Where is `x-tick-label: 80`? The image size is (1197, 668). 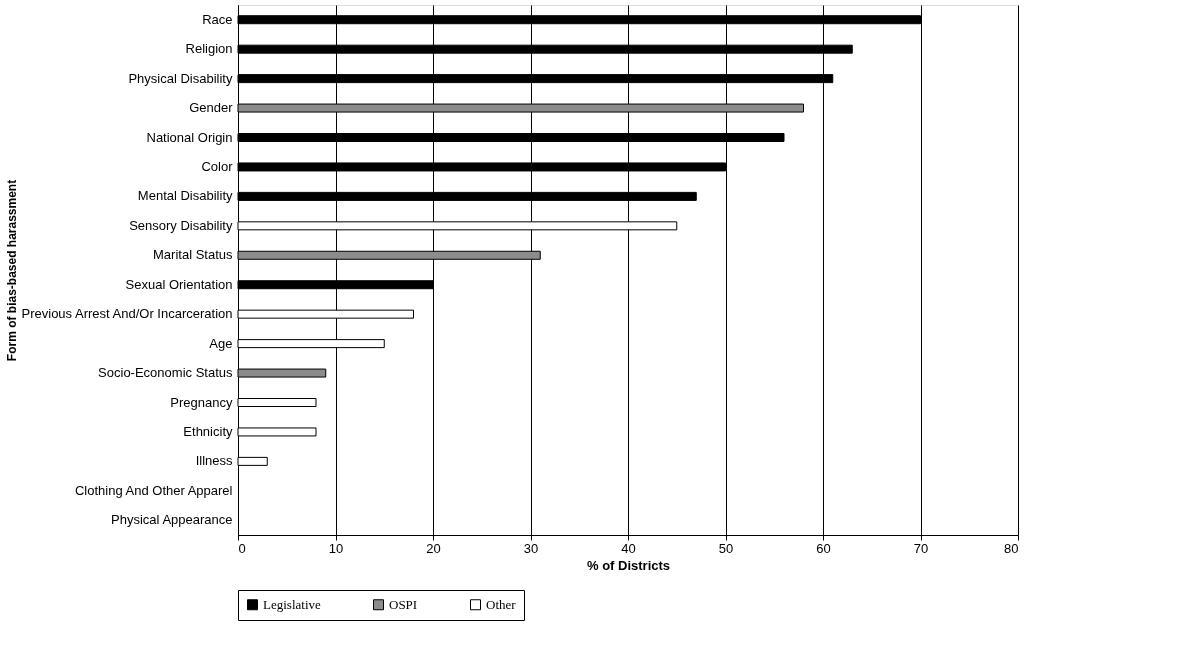
x-tick-label: 80 is located at coordinates (1011, 548).